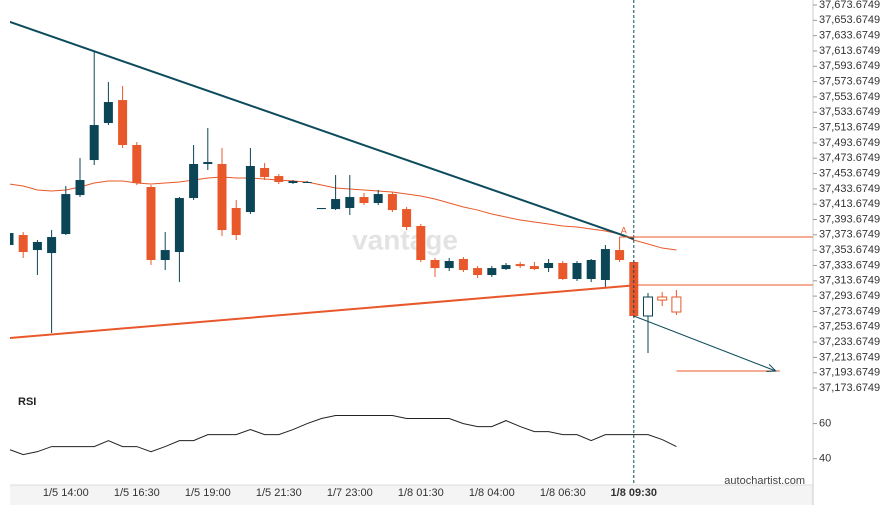  What do you see at coordinates (343, 435) in the screenshot?
I see `rsi-line` at bounding box center [343, 435].